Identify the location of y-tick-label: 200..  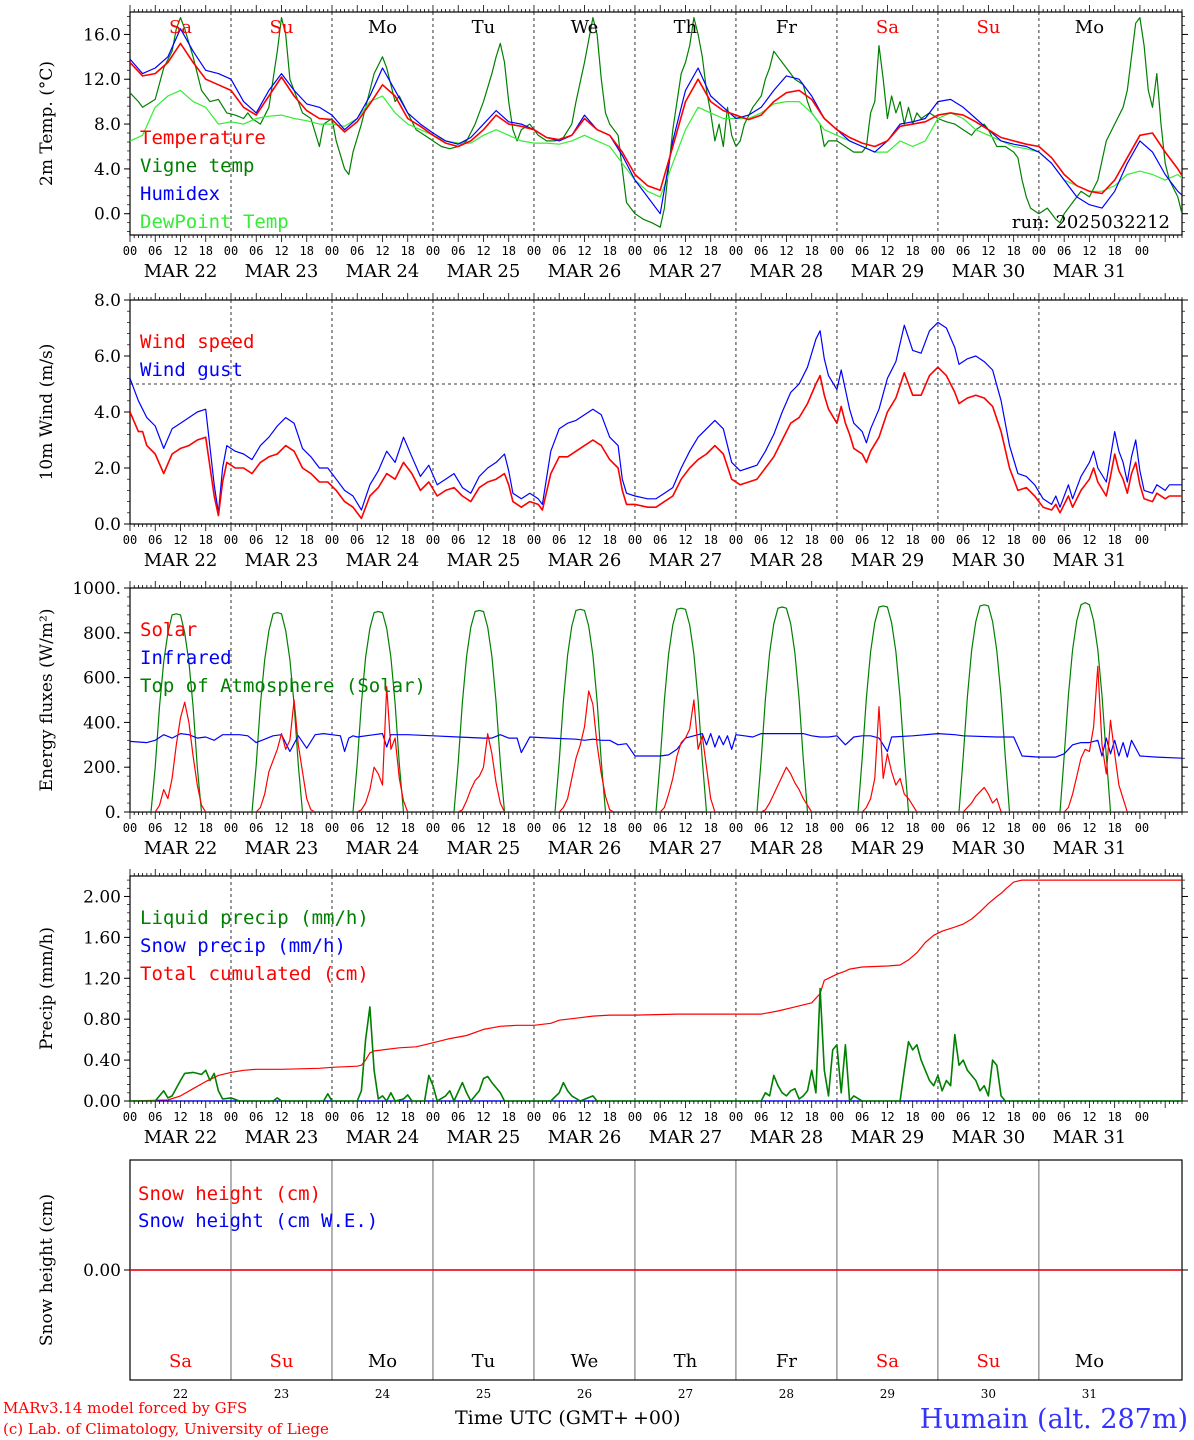
(102, 768).